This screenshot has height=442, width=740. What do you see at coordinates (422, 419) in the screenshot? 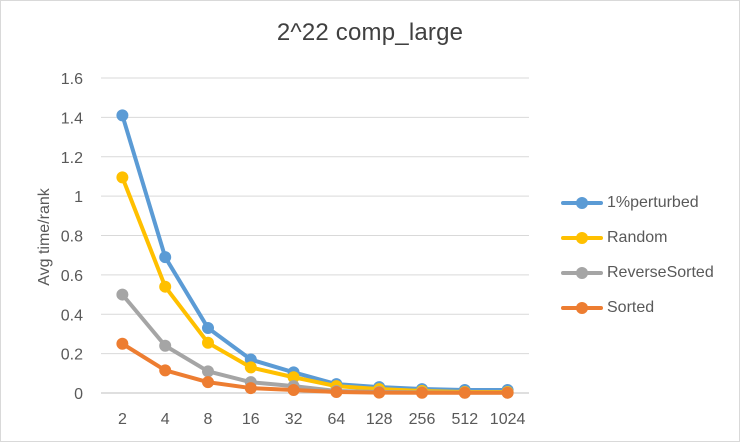
I see `x-tick-label: 256` at bounding box center [422, 419].